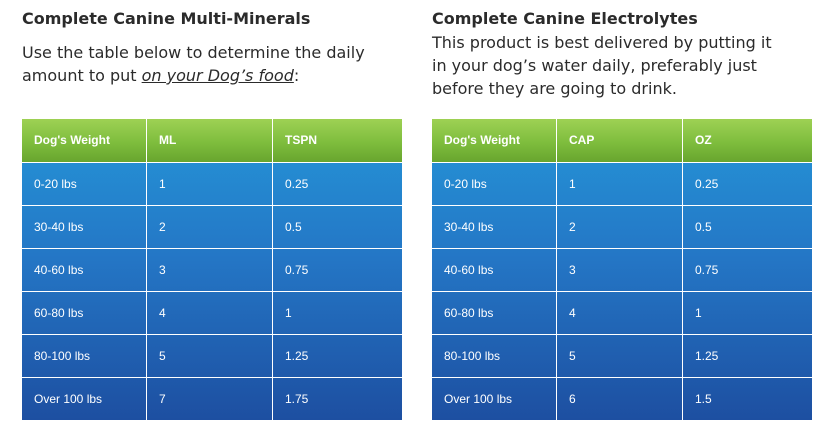 The height and width of the screenshot is (431, 833). What do you see at coordinates (337, 141) in the screenshot?
I see `header-tspn: TSPN` at bounding box center [337, 141].